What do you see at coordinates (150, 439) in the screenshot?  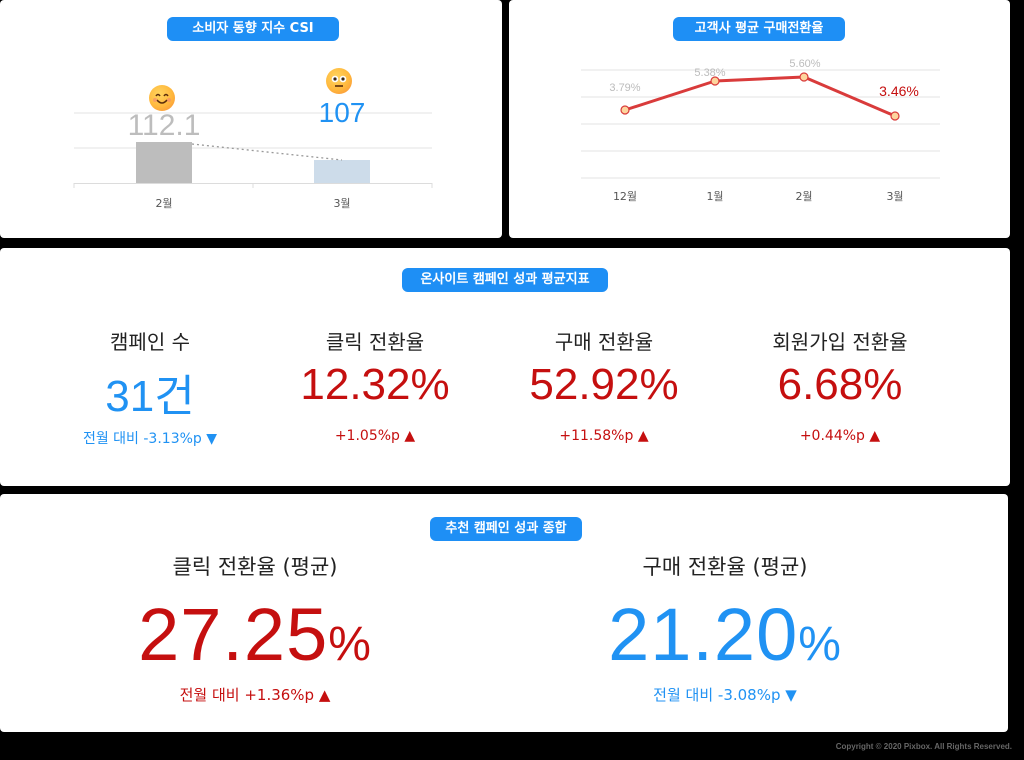 I see `metric-delta: 전월 대비 -3.13%p ▼` at bounding box center [150, 439].